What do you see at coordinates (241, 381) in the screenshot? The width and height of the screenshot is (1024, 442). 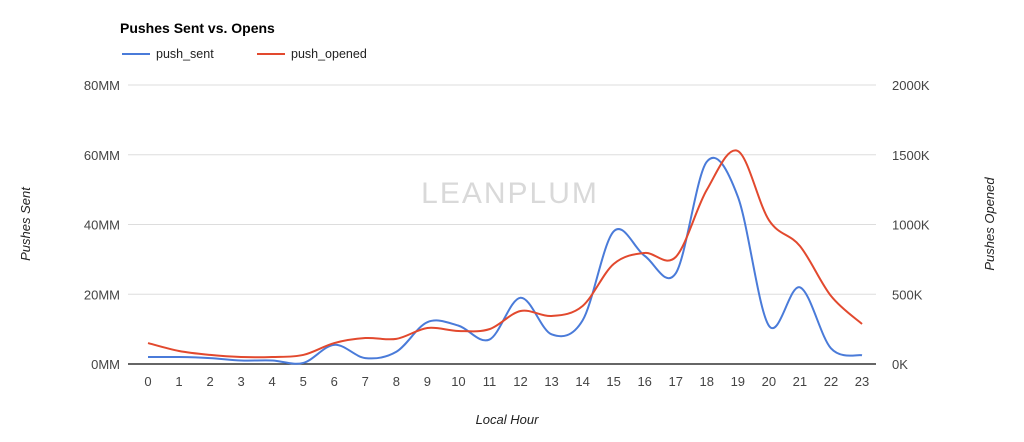 I see `x-tick-label: 3` at bounding box center [241, 381].